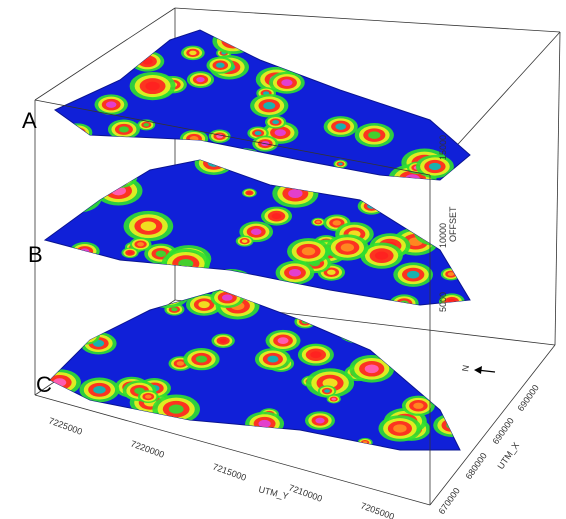  Describe the element at coordinates (448, 501) in the screenshot. I see `tick-label: 670000` at that location.